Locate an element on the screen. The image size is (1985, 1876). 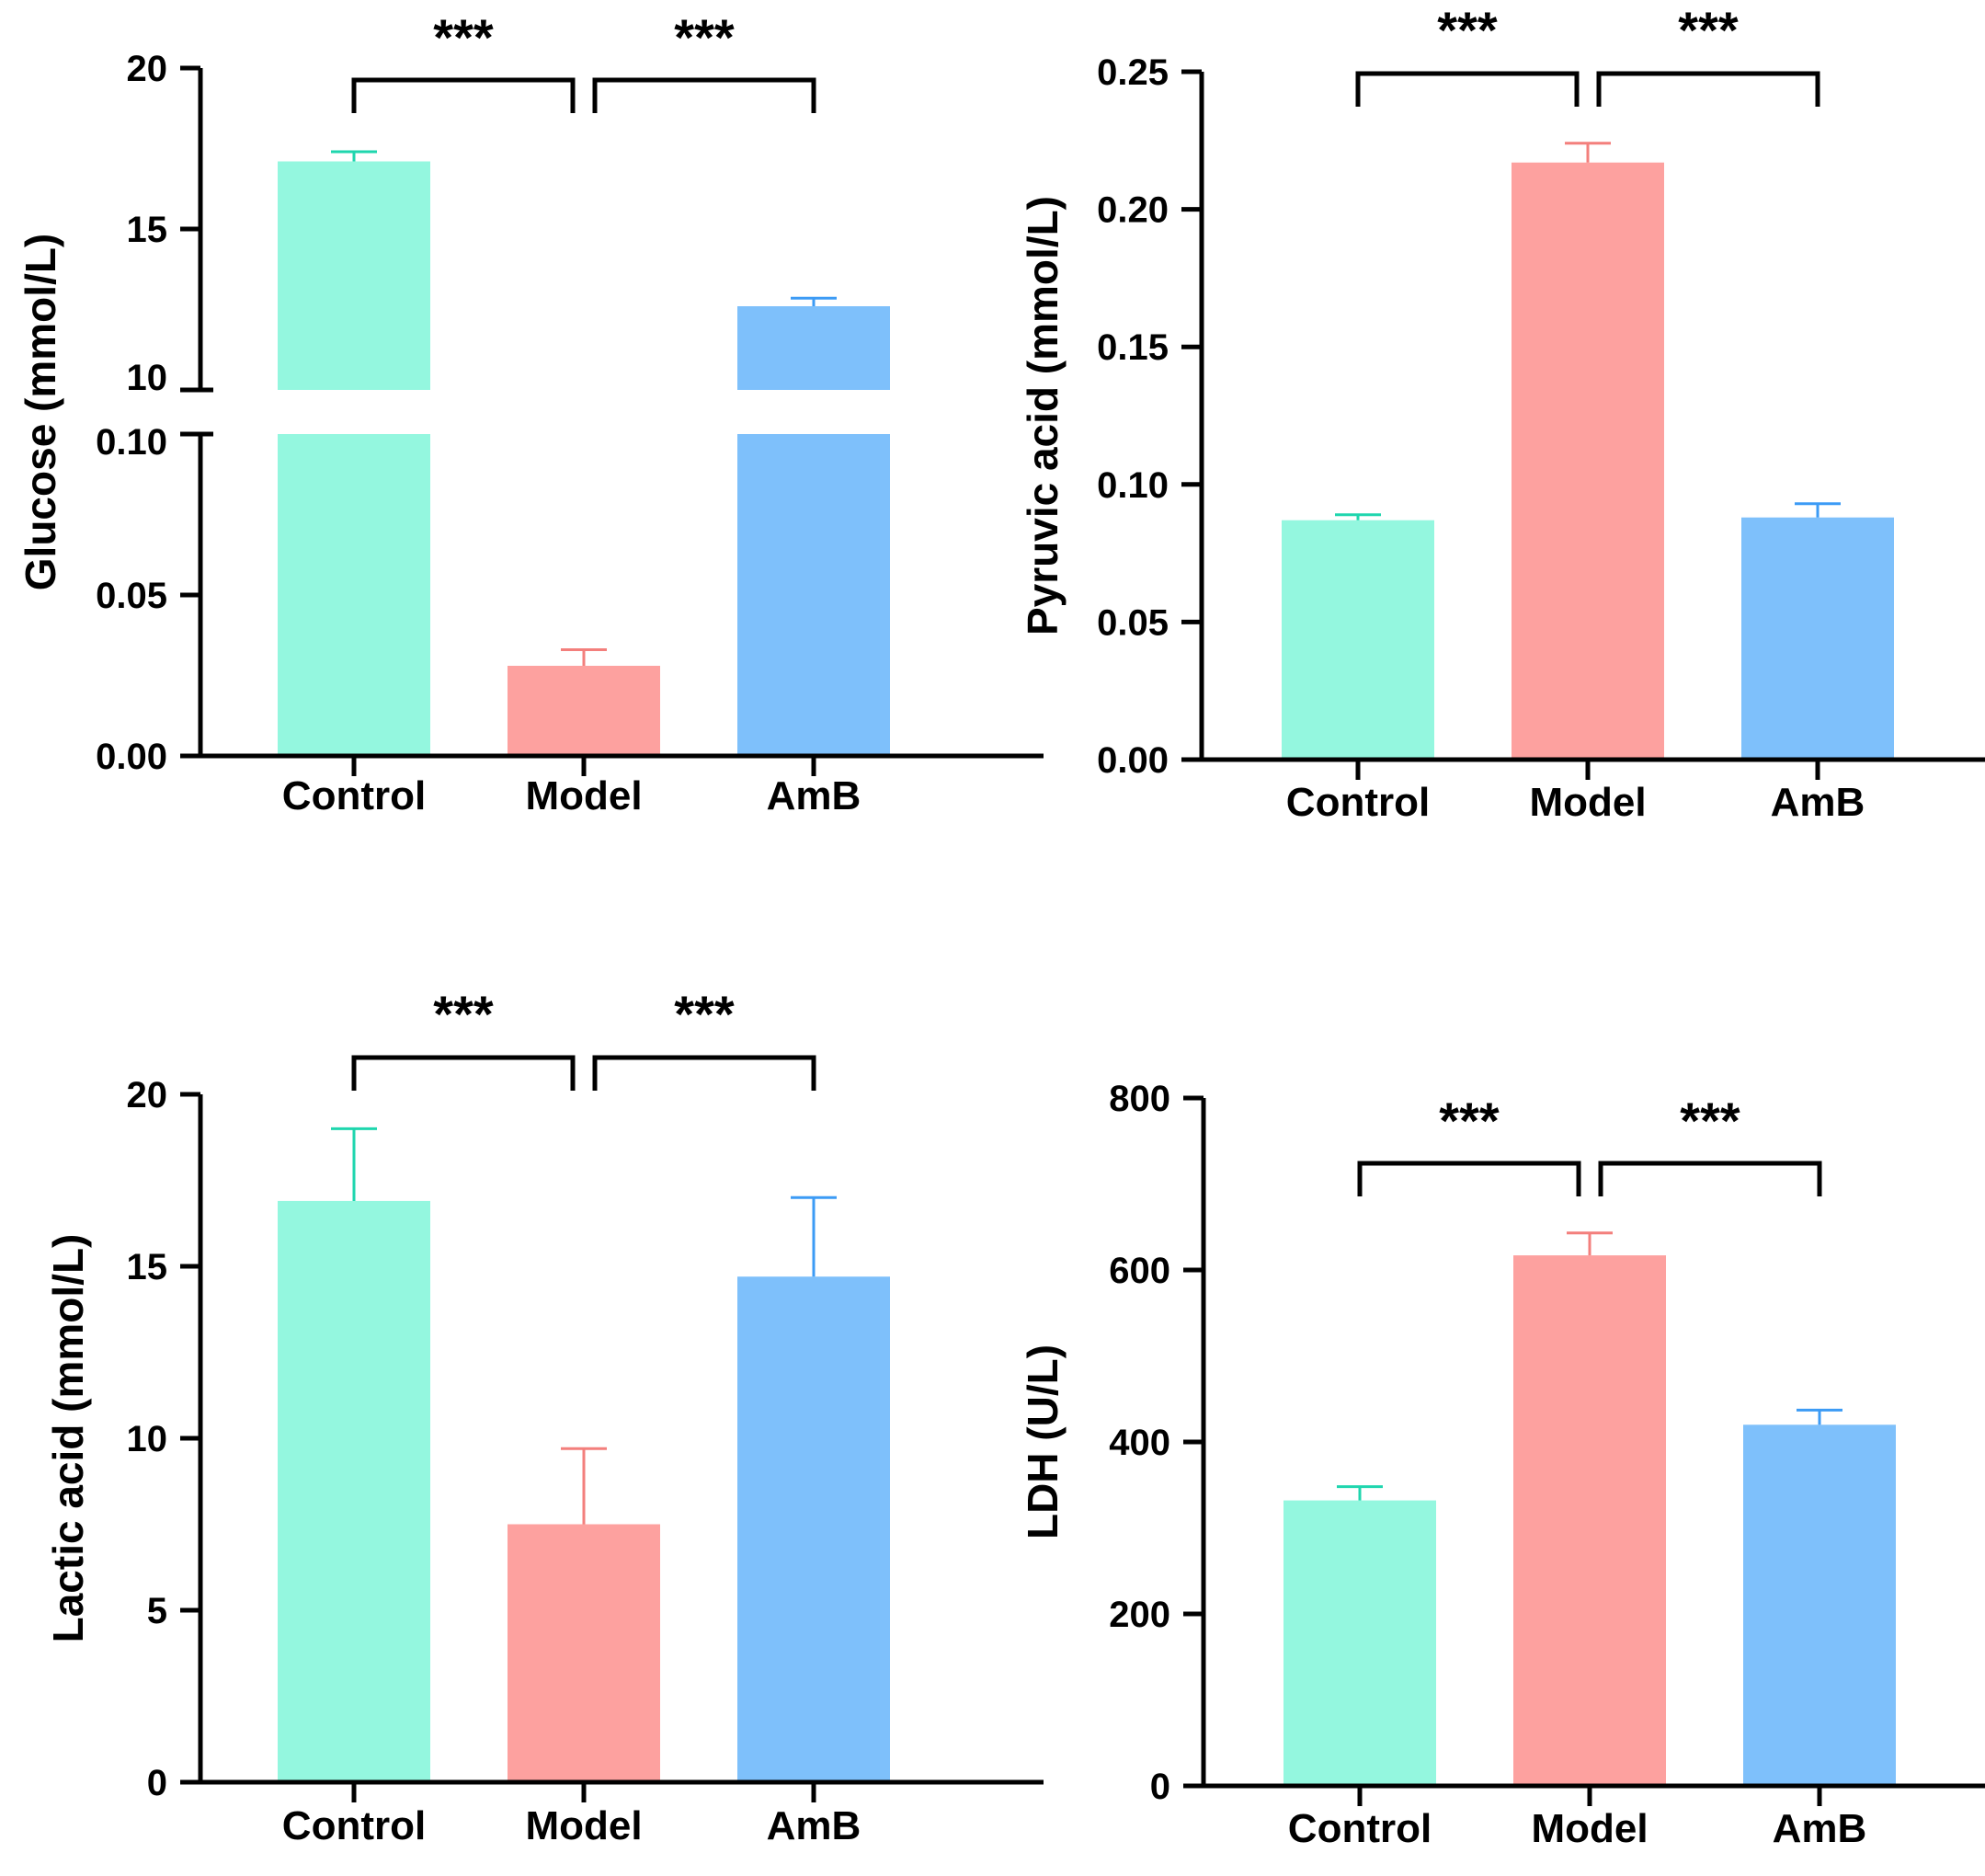
bar-amb-lower is located at coordinates (813, 595).